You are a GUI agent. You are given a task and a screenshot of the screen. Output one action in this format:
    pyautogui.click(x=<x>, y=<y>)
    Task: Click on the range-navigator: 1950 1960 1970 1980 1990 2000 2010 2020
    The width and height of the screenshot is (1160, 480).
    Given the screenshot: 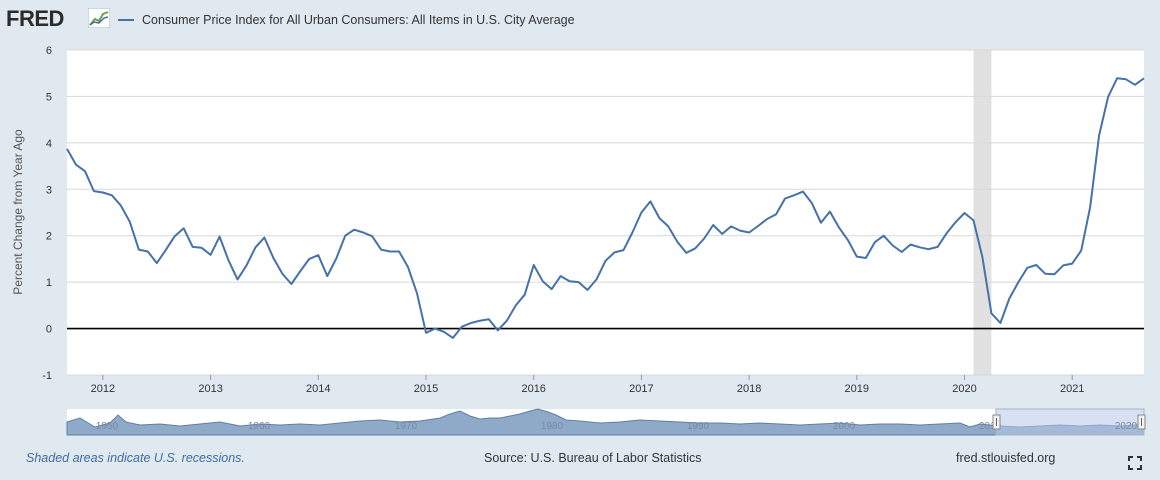 What is the action you would take?
    pyautogui.click(x=606, y=422)
    